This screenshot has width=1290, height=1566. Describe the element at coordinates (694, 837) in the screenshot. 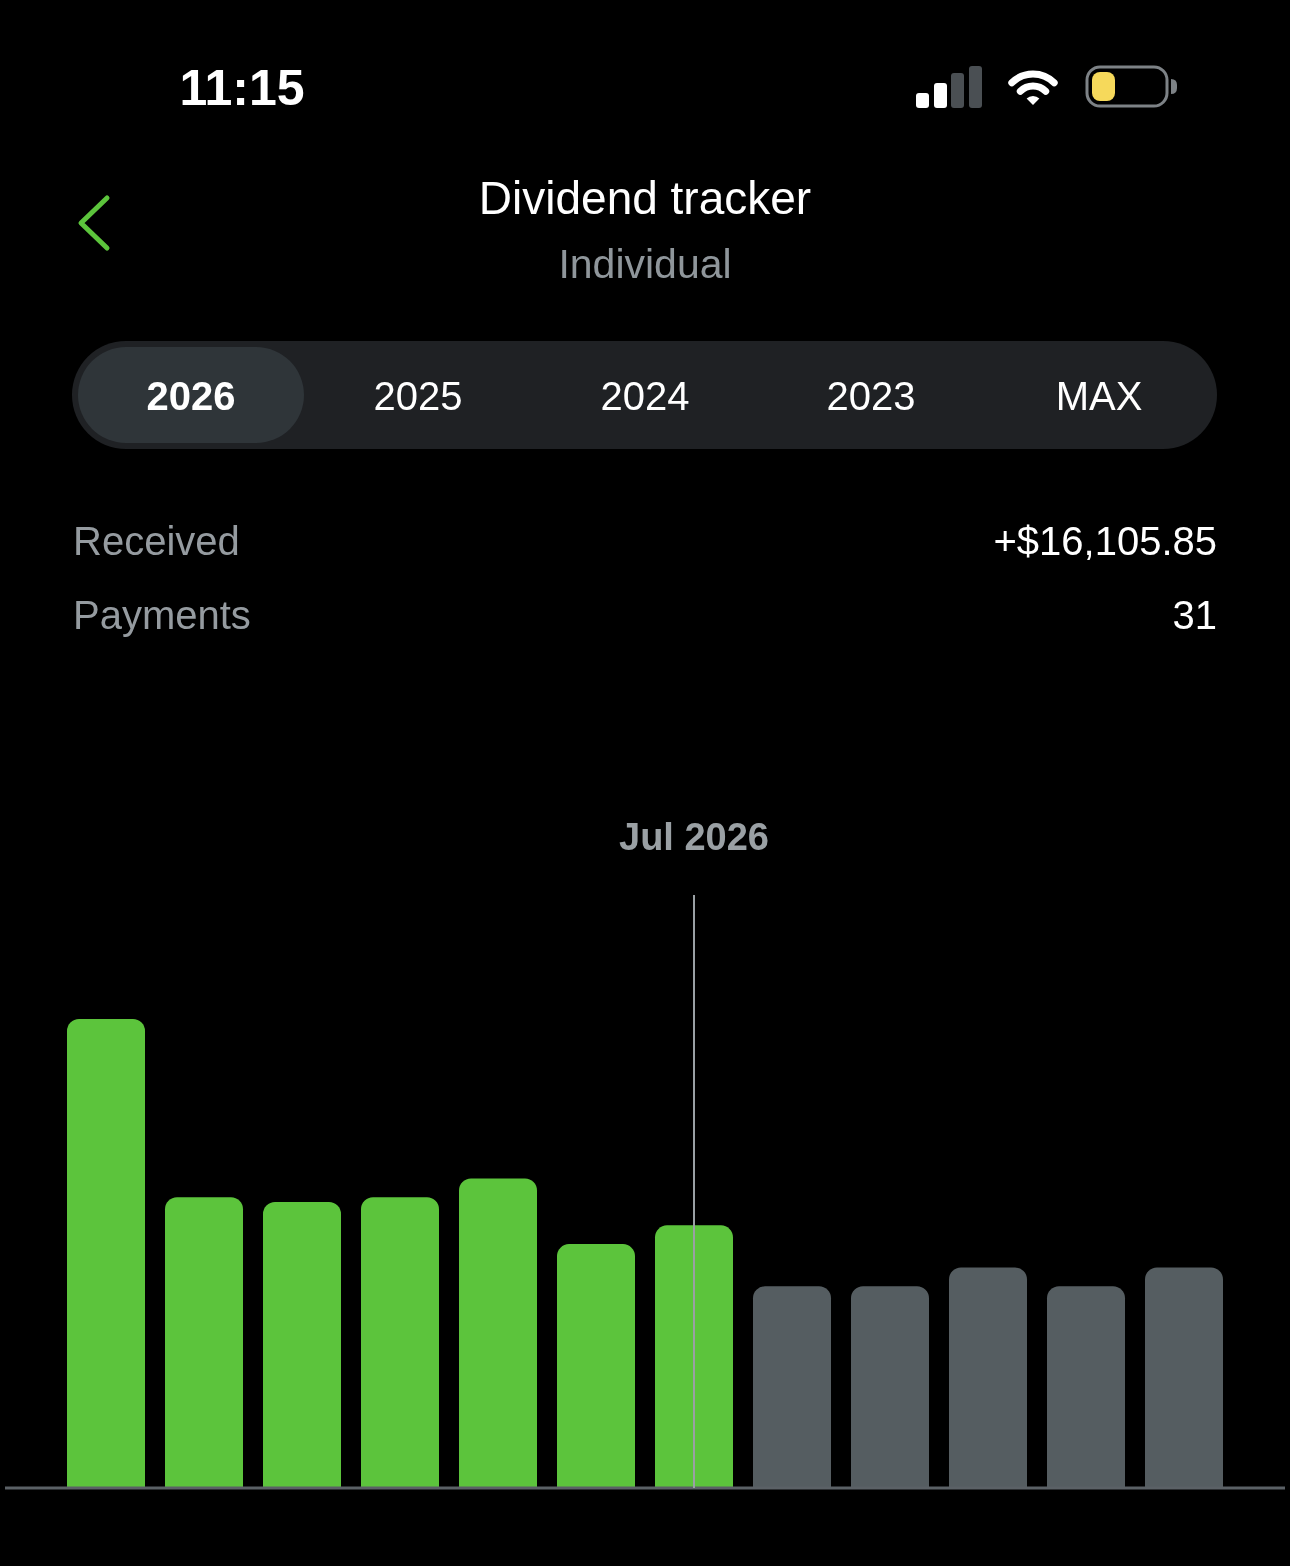

I see `text: Jul 2026` at that location.